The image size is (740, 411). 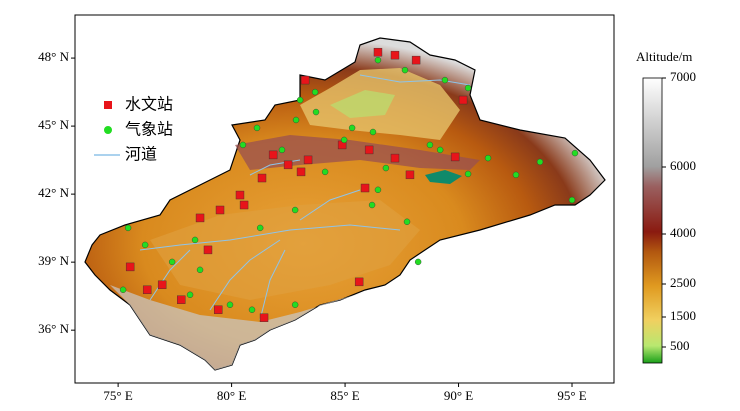 What do you see at coordinates (149, 105) in the screenshot?
I see `legend-label: 水文站` at bounding box center [149, 105].